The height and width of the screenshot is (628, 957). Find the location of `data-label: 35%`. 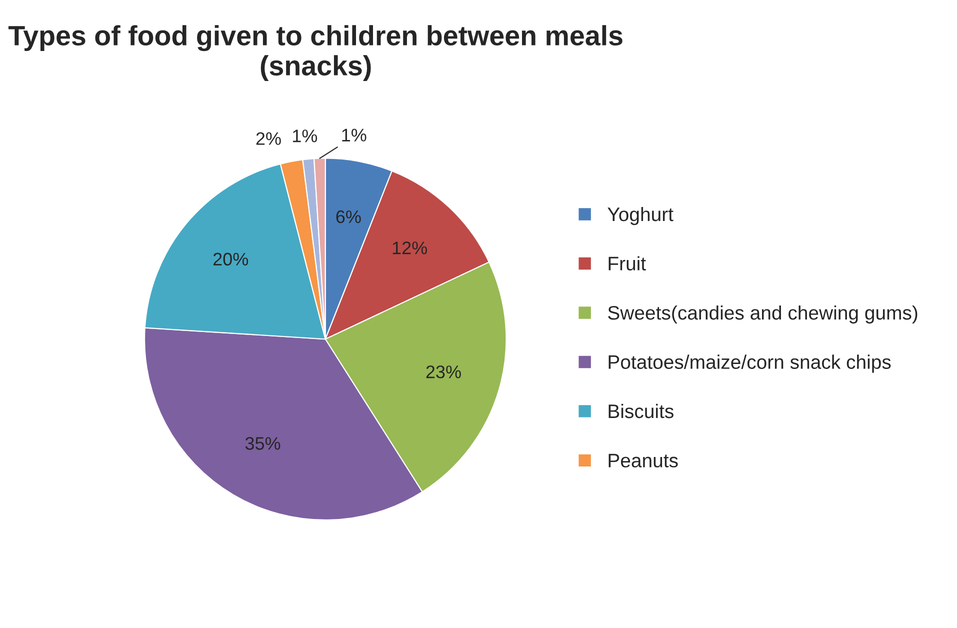

data-label: 35% is located at coordinates (262, 443).